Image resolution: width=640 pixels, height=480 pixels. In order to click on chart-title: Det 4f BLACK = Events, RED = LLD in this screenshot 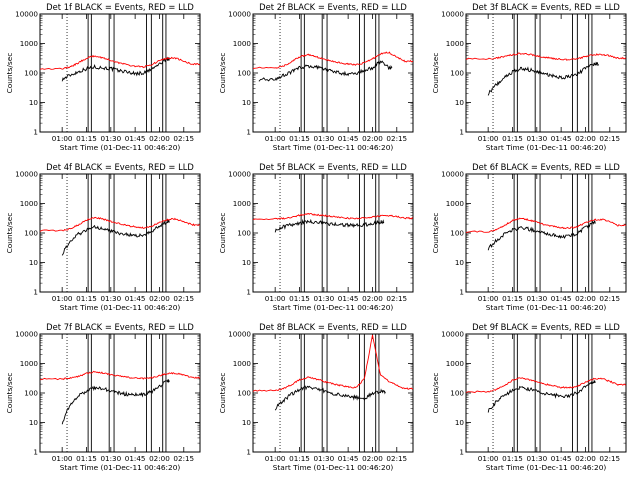, I will do `click(120, 167)`.